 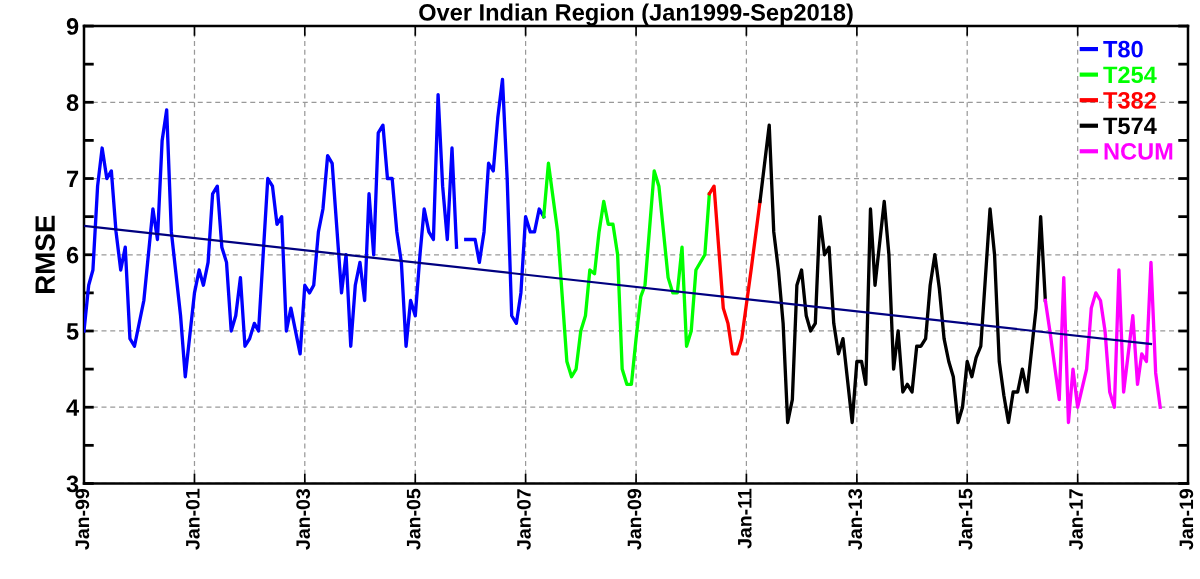 What do you see at coordinates (745, 518) in the screenshot?
I see `x-tick-label: Jan-11` at bounding box center [745, 518].